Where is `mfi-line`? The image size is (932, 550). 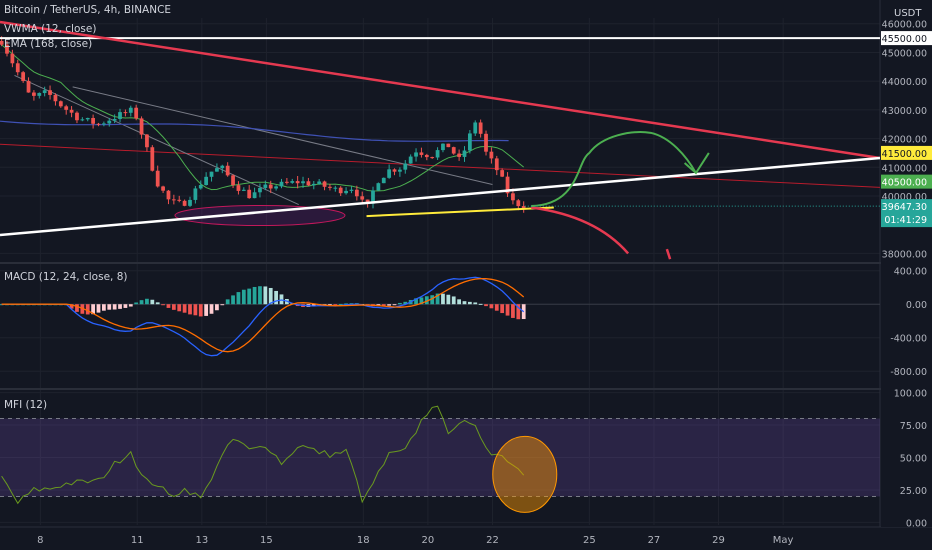
mfi-line is located at coordinates (263, 455).